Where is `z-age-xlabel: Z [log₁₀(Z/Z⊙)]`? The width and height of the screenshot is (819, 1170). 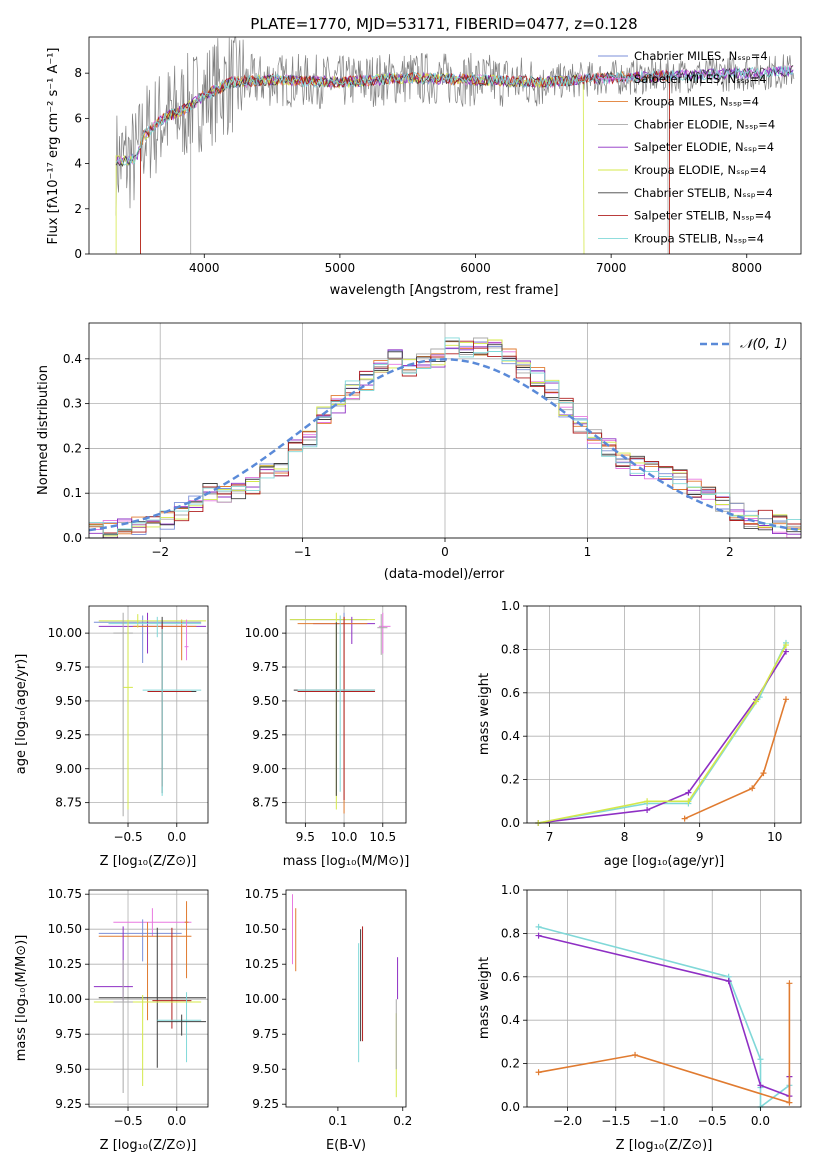 z-age-xlabel: Z [log₁₀(Z/Z⊙)] is located at coordinates (148, 861).